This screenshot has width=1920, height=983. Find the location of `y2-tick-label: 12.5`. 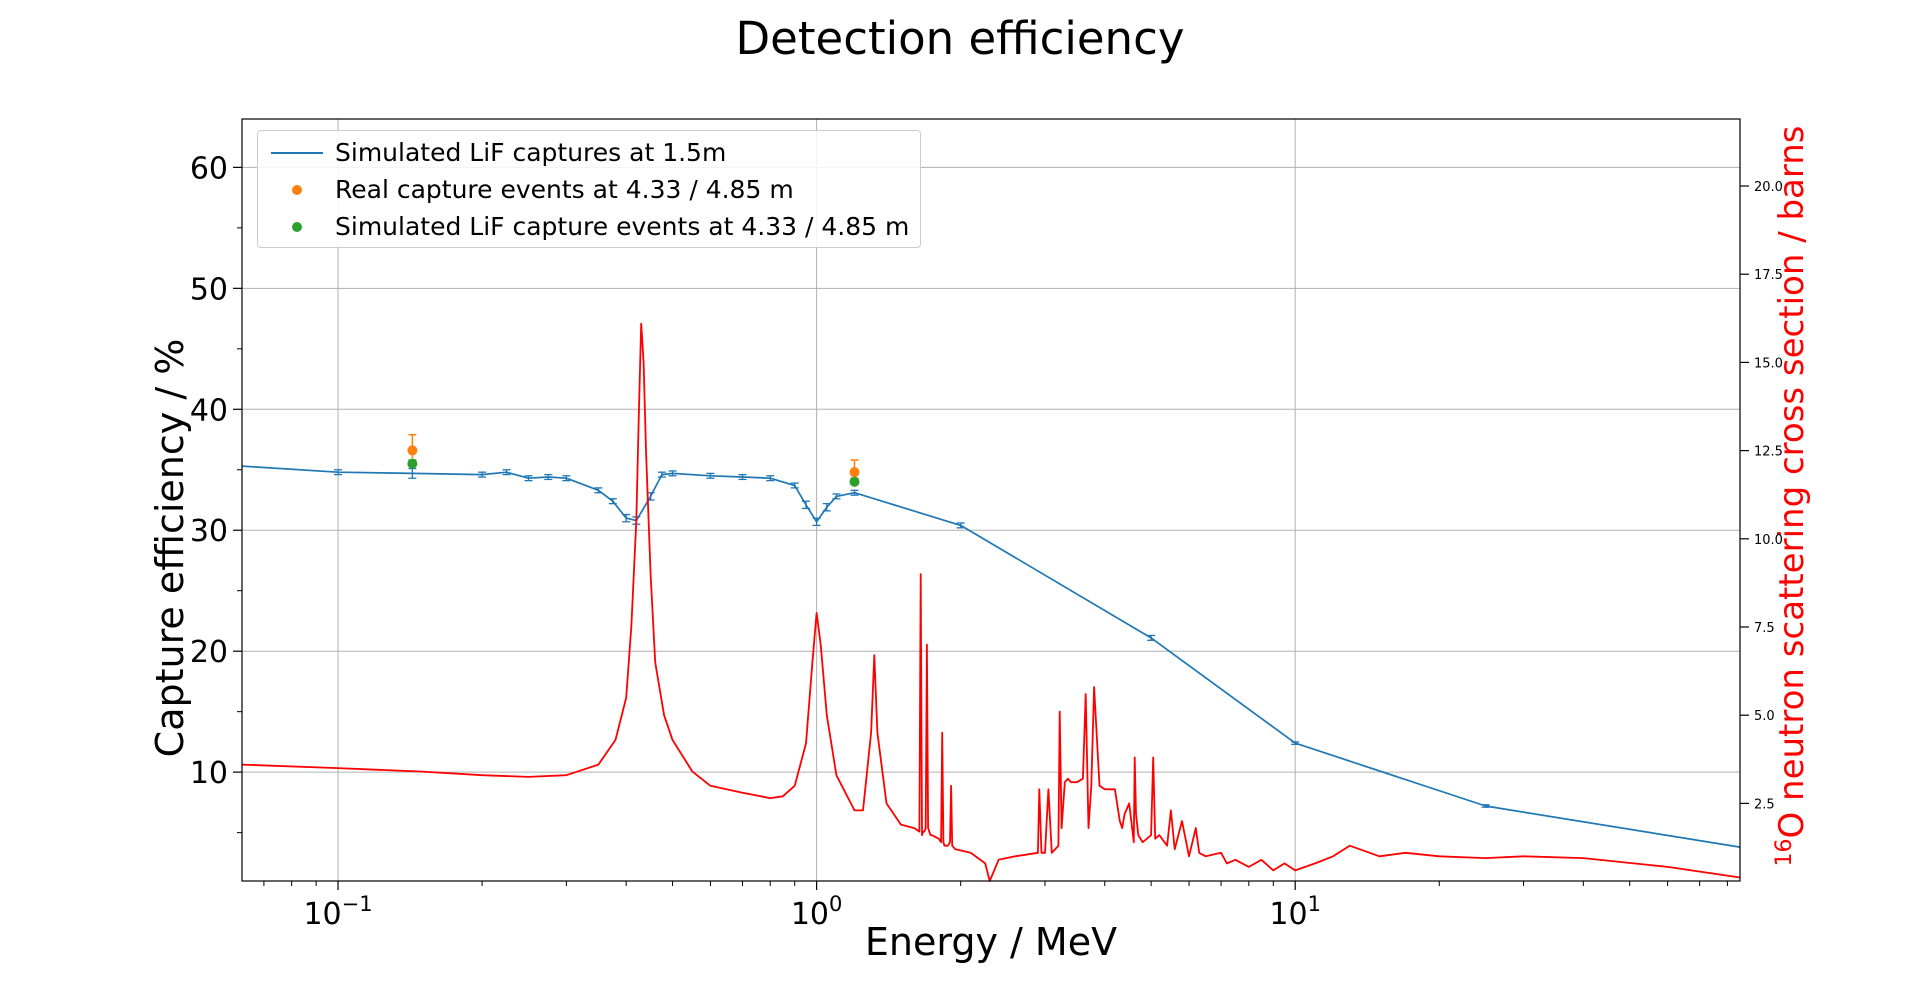

y2-tick-label: 12.5 is located at coordinates (1768, 452).